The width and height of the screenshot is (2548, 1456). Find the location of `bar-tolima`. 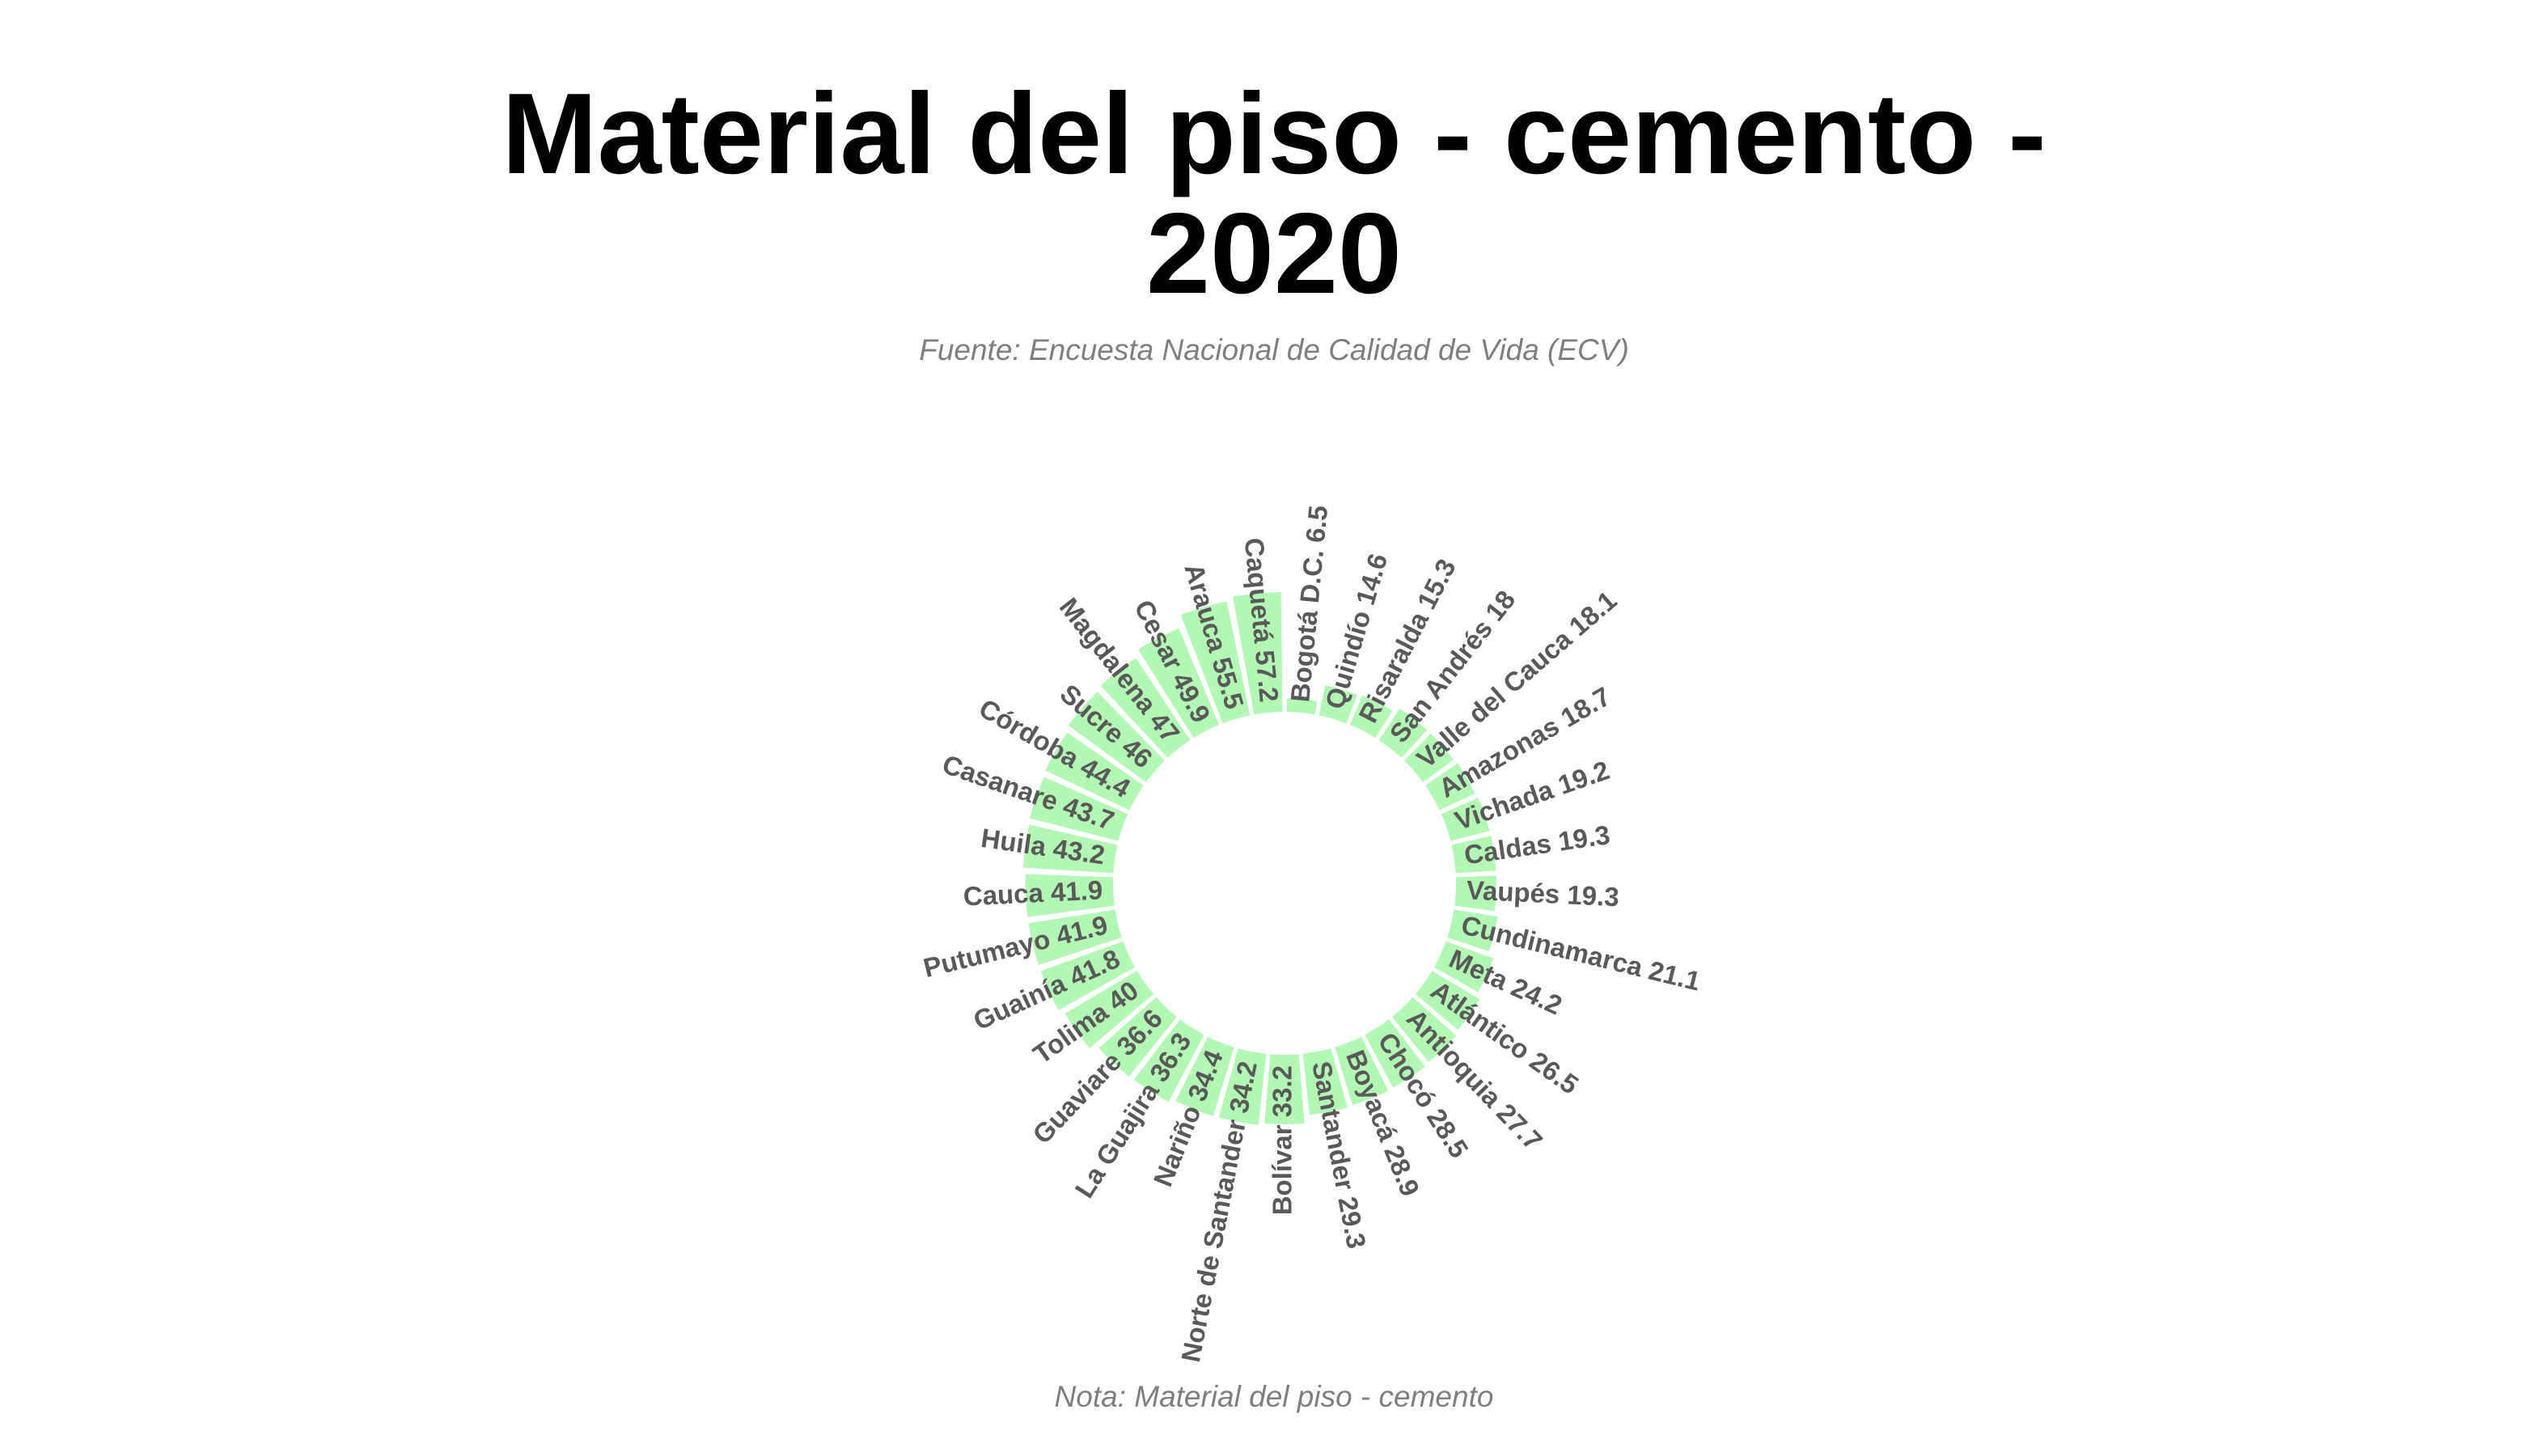

bar-tolima is located at coordinates (1109, 1010).